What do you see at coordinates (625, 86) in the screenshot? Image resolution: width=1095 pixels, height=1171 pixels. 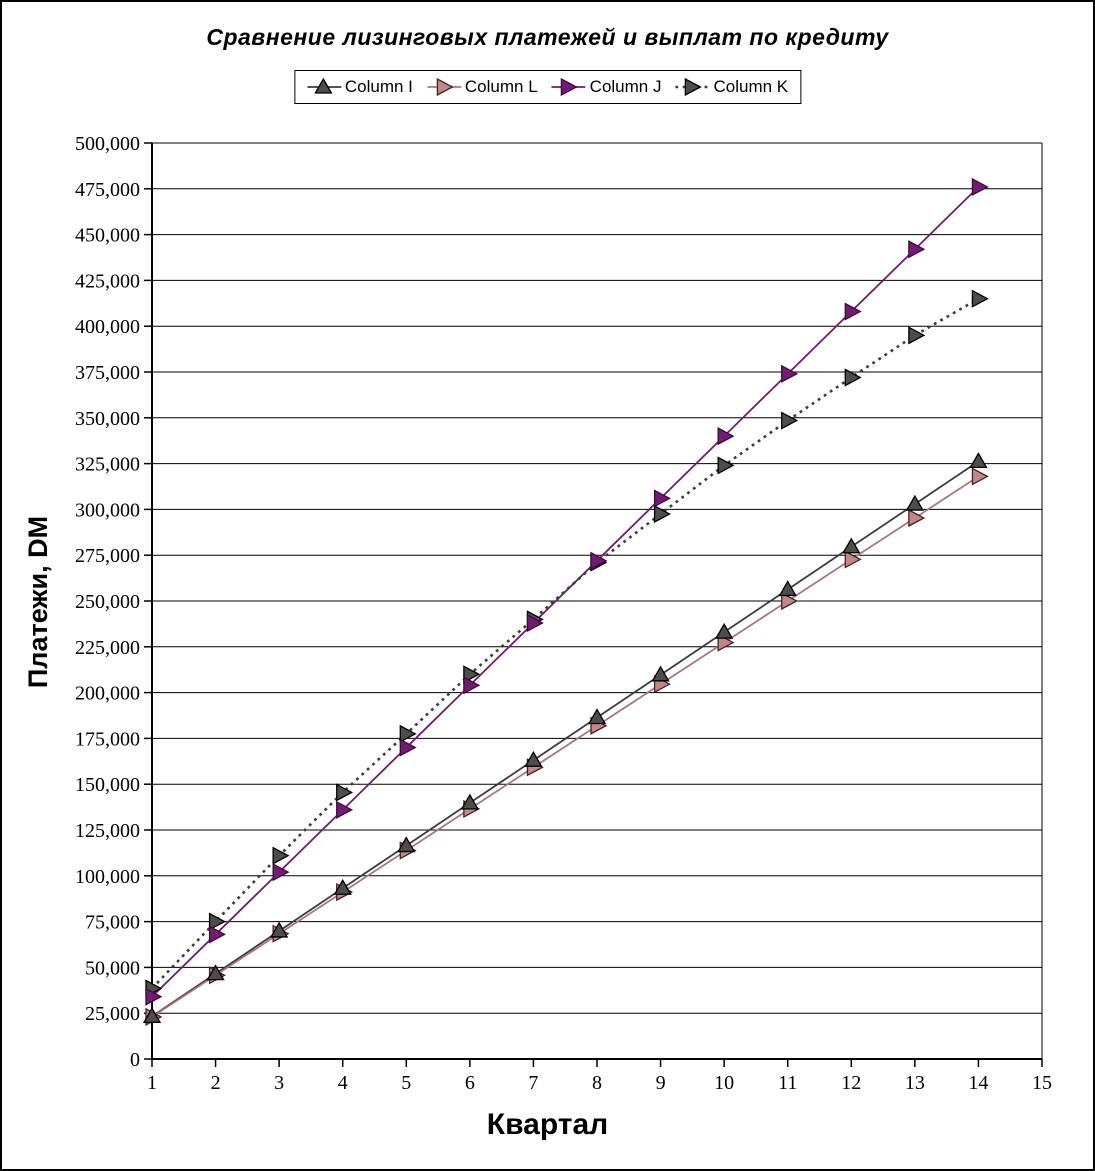 I see `legend-label: Column J` at bounding box center [625, 86].